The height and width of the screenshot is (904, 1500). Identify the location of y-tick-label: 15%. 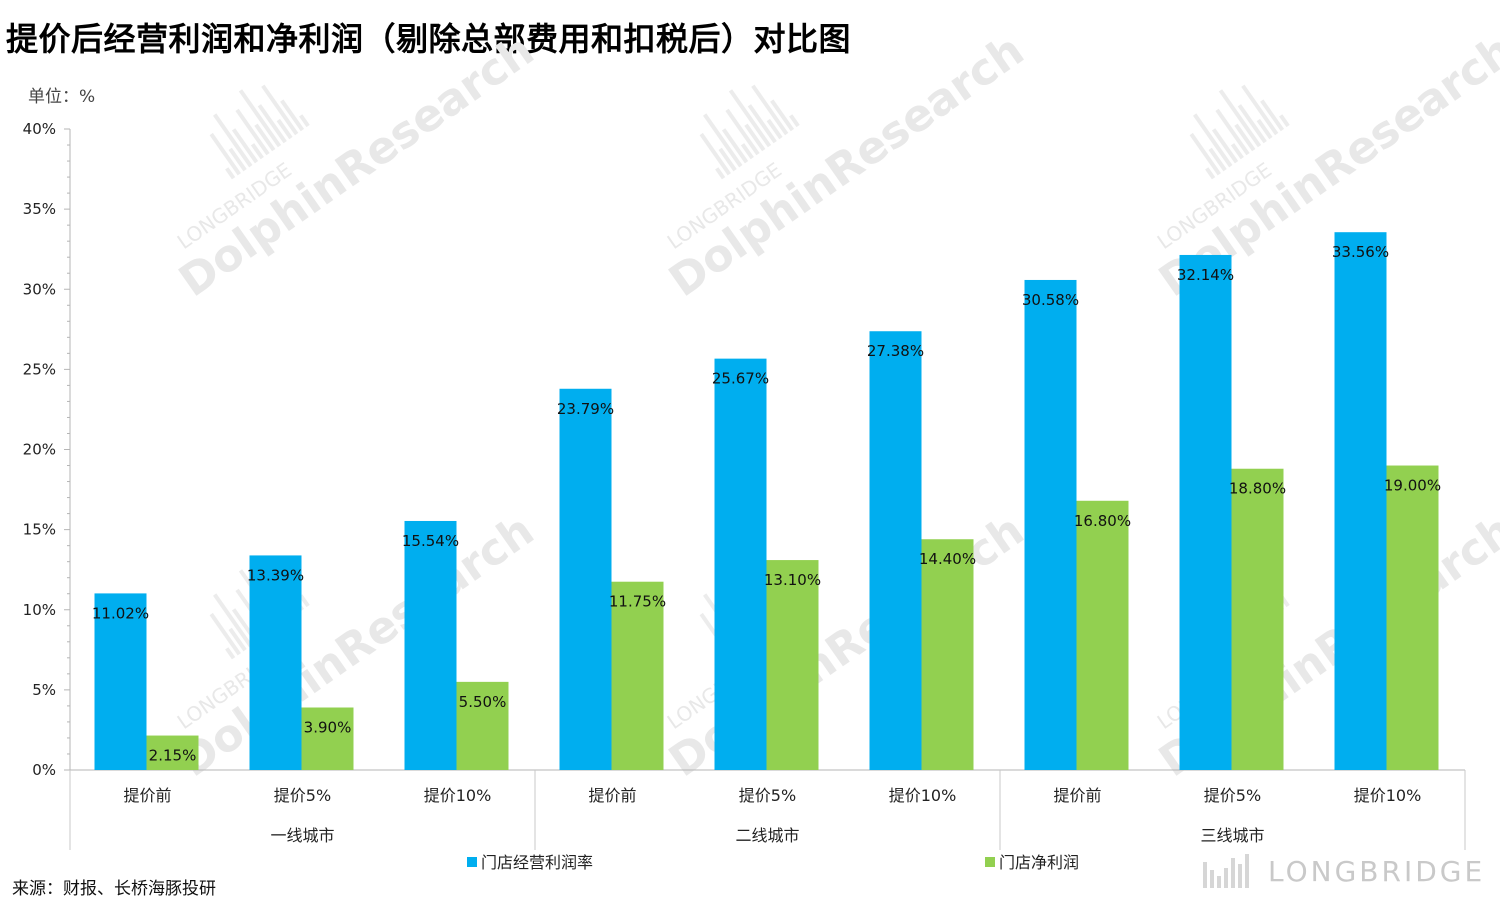
(39, 530).